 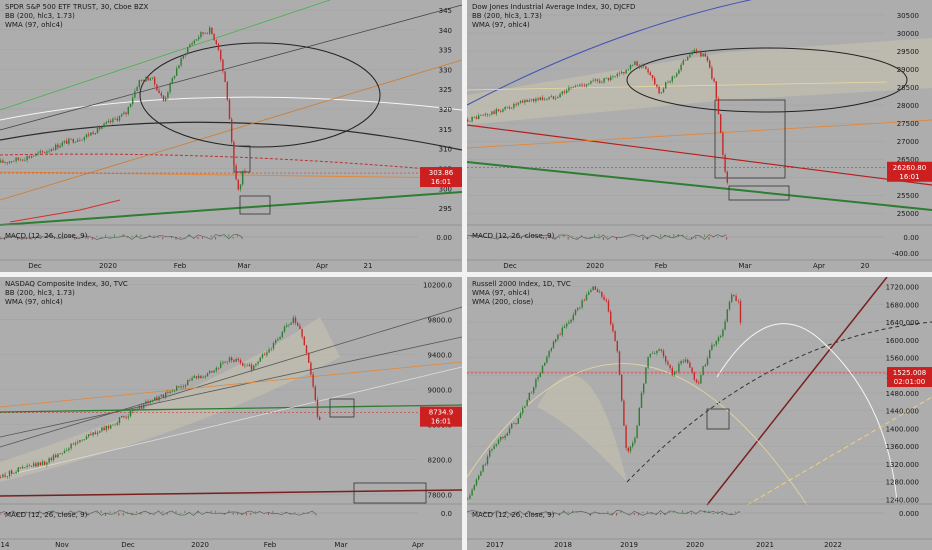 I want to click on time-tick-label: 2020, so click(x=200, y=545).